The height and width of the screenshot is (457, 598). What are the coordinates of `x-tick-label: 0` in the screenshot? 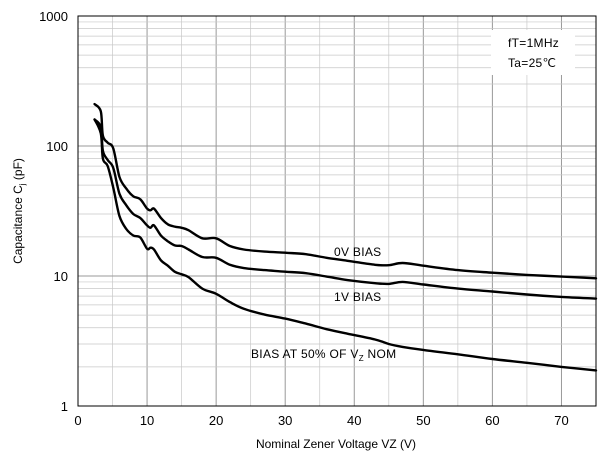 It's located at (77, 420).